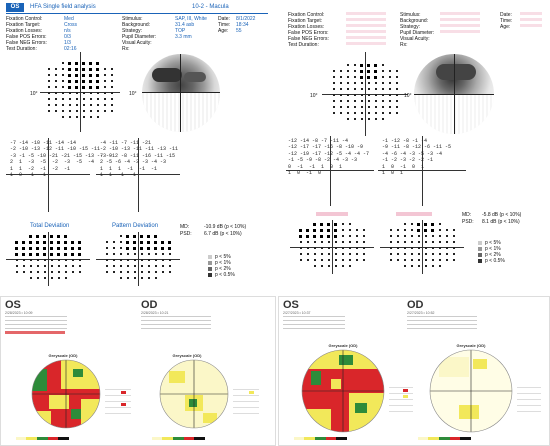 The image size is (550, 446). I want to click on info-label: Fixation Target:, so click(305, 21).